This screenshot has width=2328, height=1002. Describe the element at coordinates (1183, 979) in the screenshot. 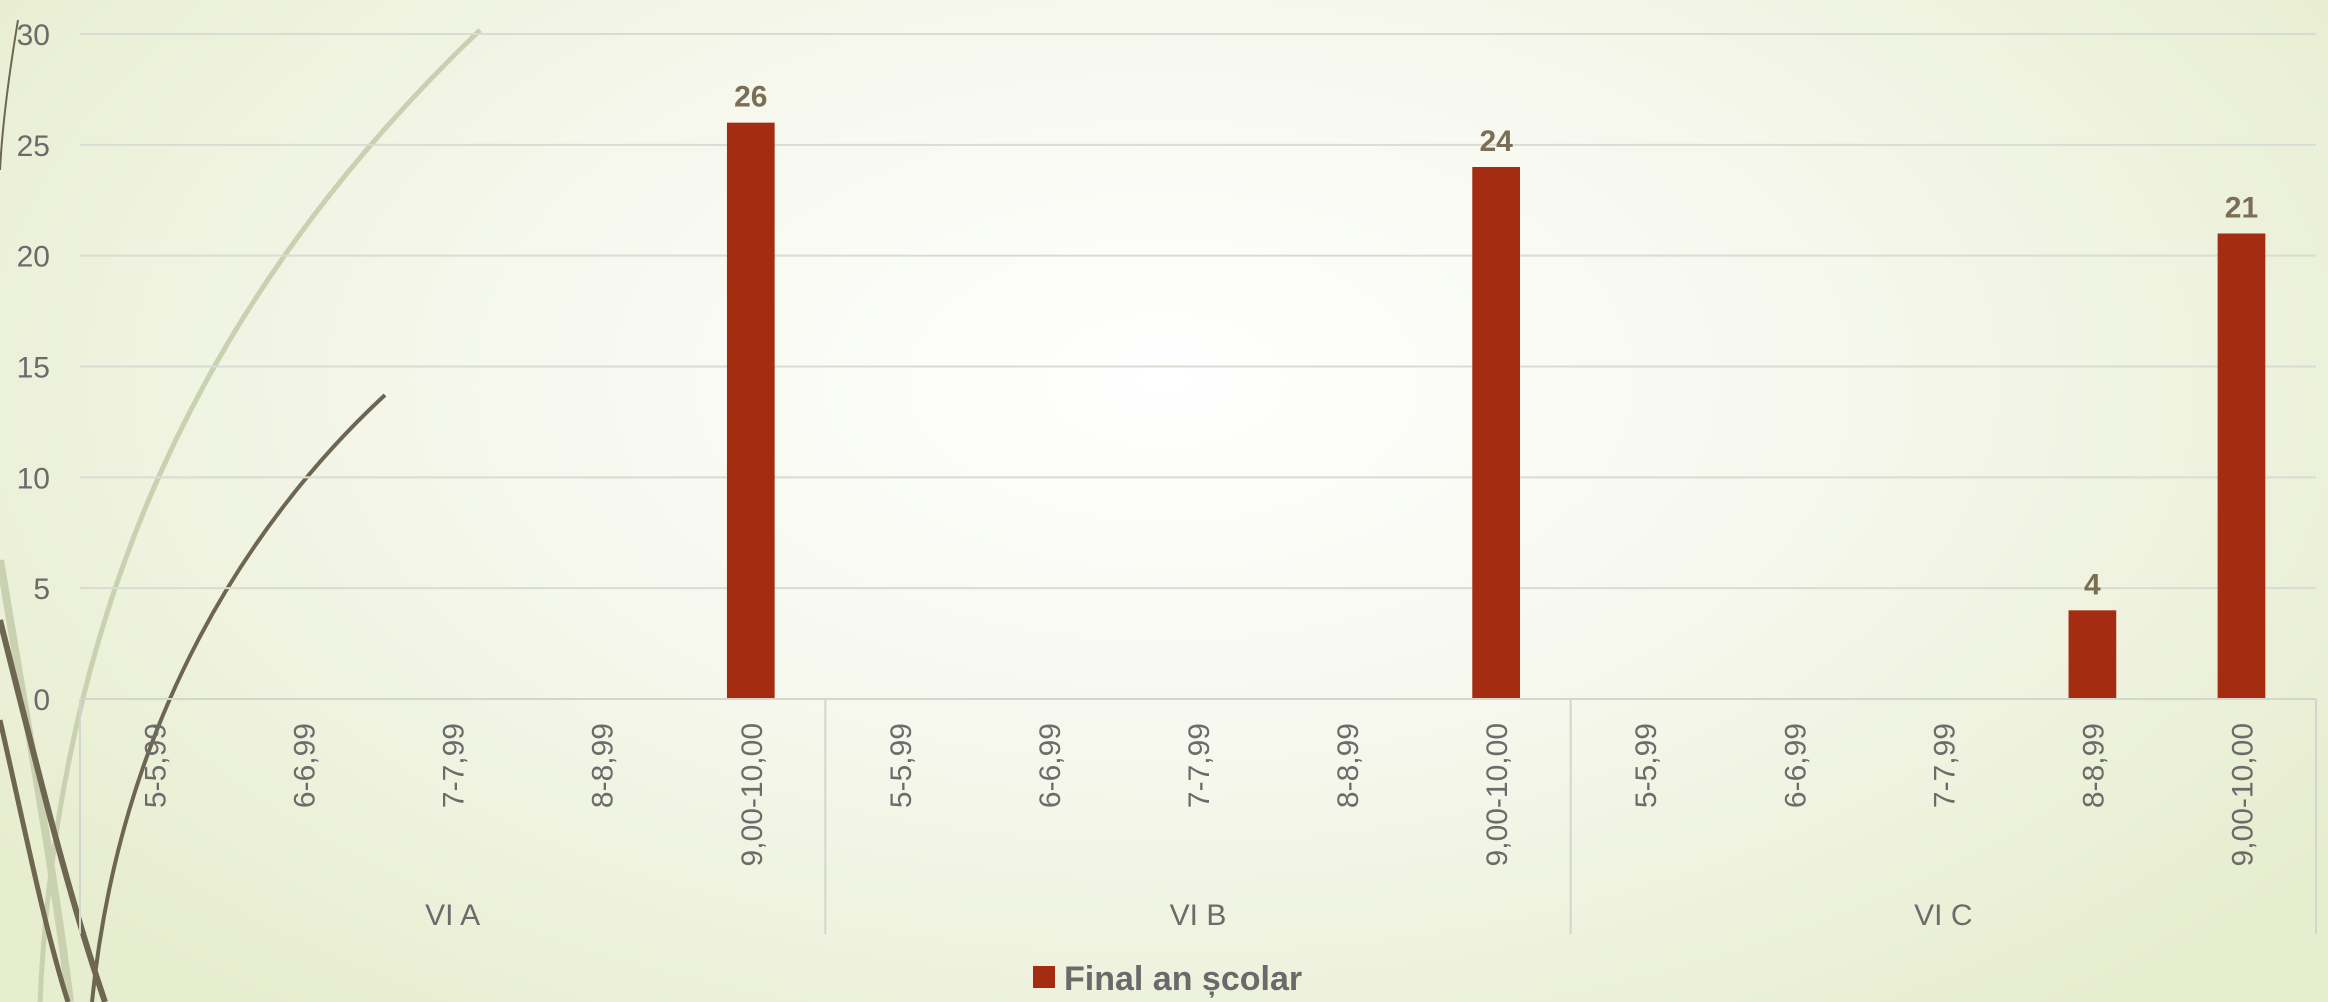

I see `legend-label: Final an școlar` at that location.